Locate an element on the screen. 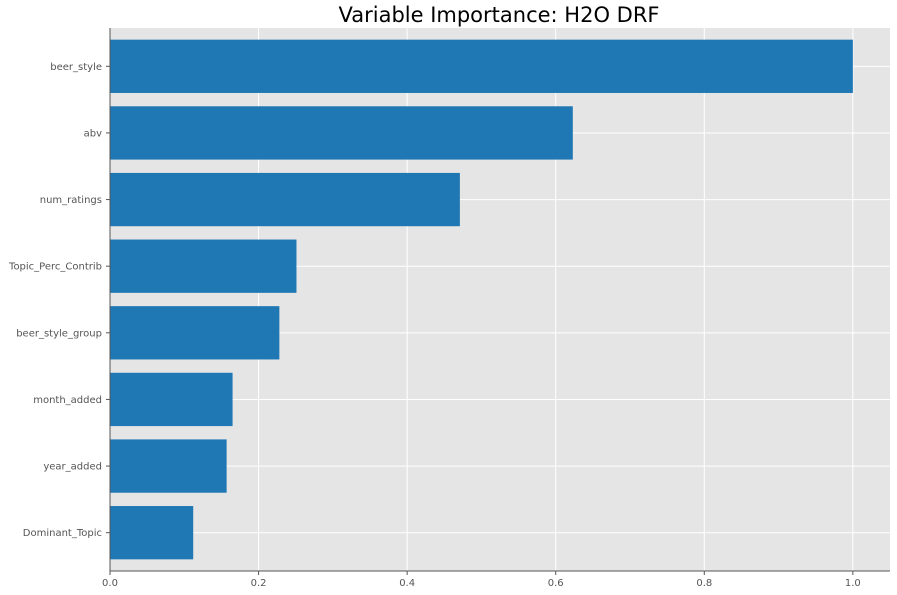  x-tick-label: 0.4 is located at coordinates (407, 583).